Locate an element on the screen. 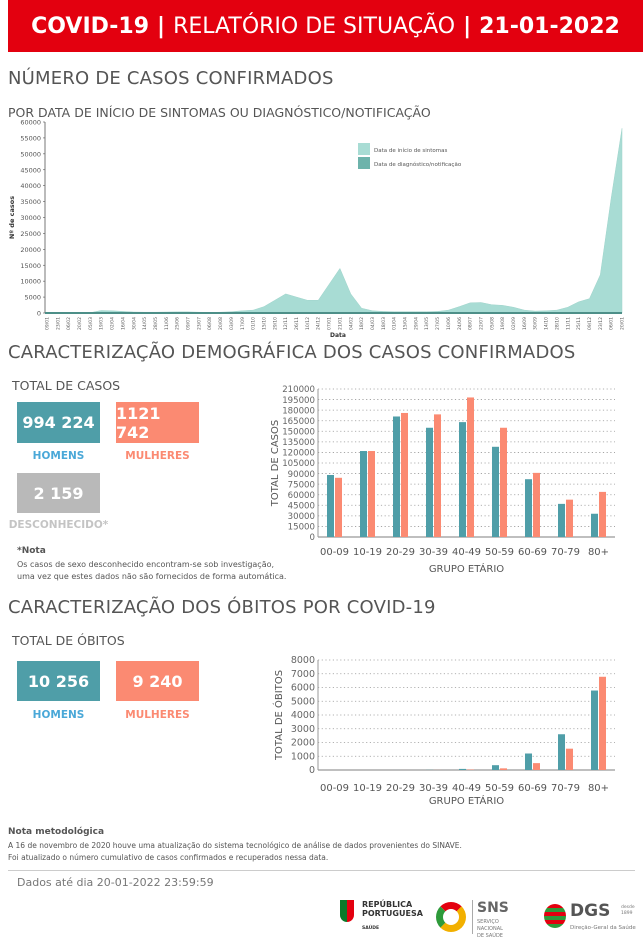 This screenshot has height=950, width=643. dgs-logo: DGS desde 1899 Direção-Geral da Saúde is located at coordinates (593, 919).